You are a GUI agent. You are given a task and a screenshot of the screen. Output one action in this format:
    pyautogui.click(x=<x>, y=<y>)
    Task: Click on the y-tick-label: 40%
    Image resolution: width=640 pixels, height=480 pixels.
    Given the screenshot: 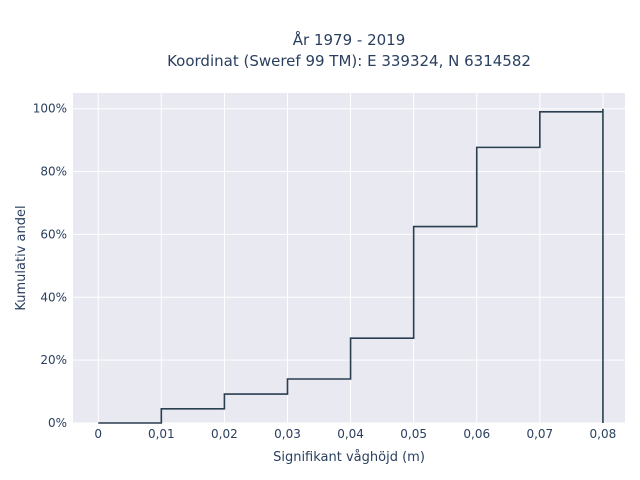 What is the action you would take?
    pyautogui.click(x=53, y=297)
    